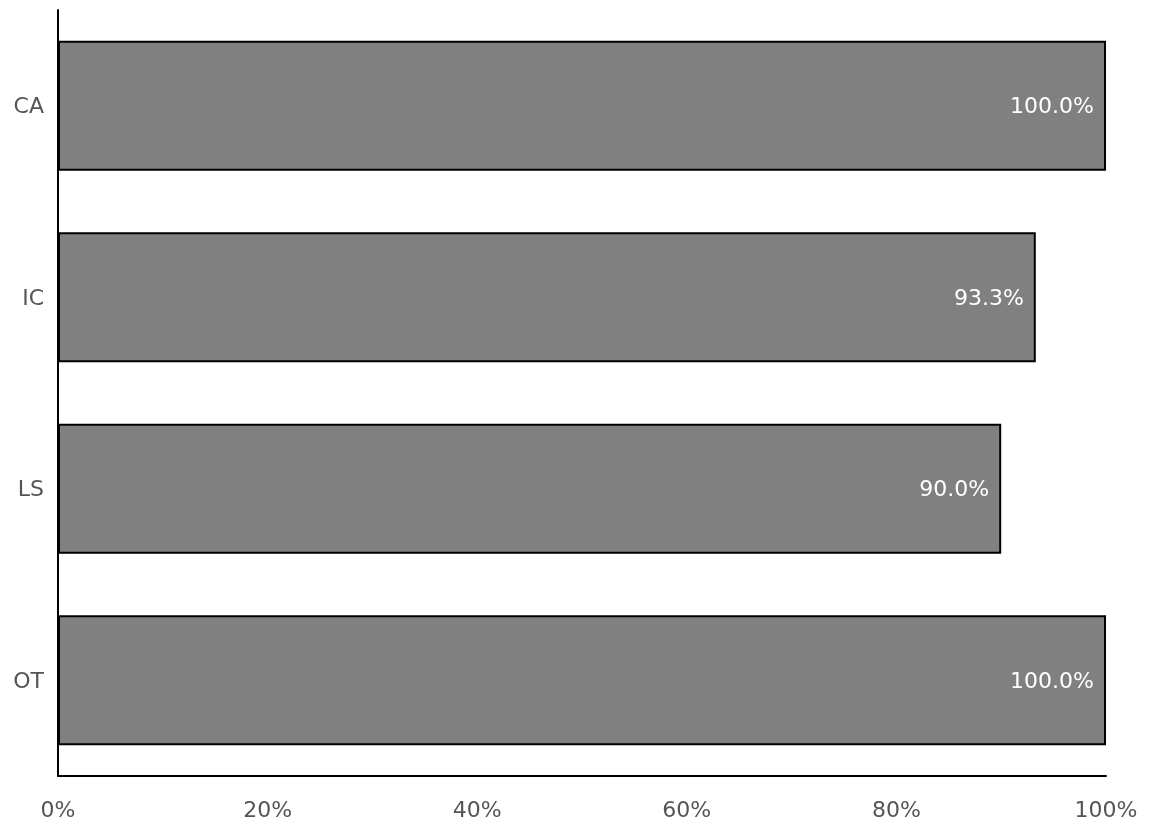  I want to click on x-tick-label: 40%, so click(477, 809).